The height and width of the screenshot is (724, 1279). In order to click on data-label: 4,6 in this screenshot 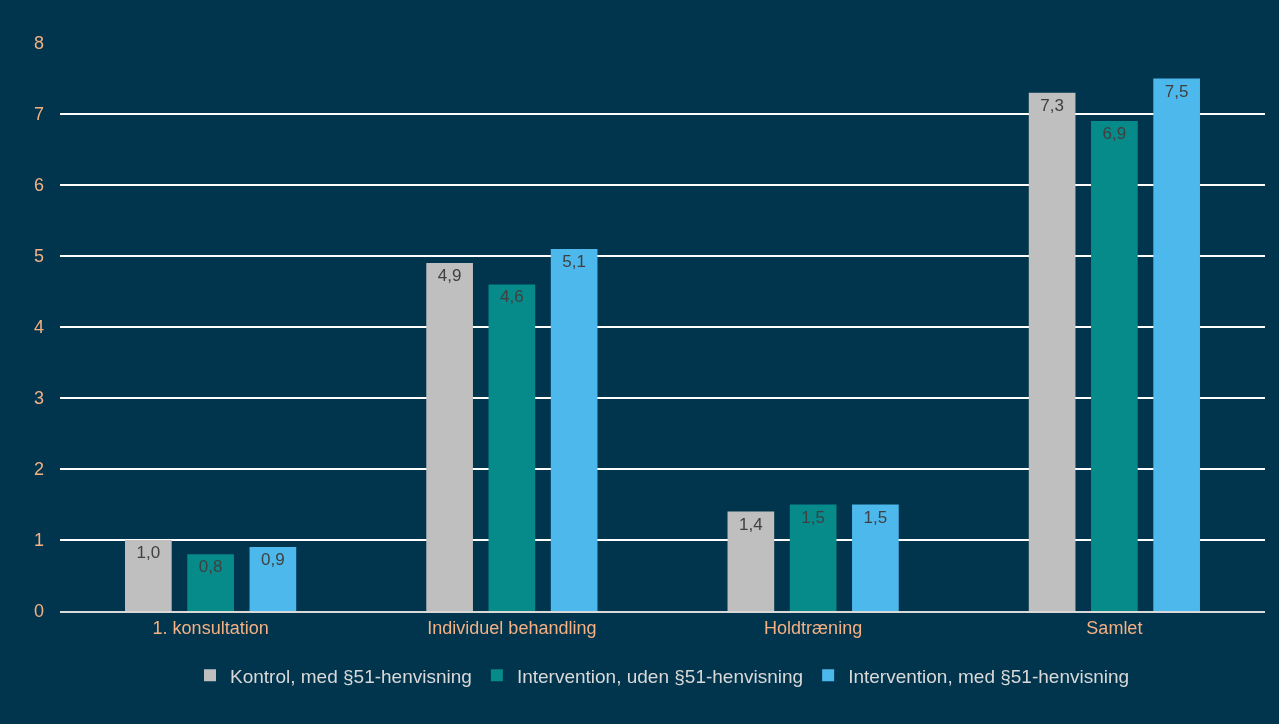, I will do `click(512, 297)`.